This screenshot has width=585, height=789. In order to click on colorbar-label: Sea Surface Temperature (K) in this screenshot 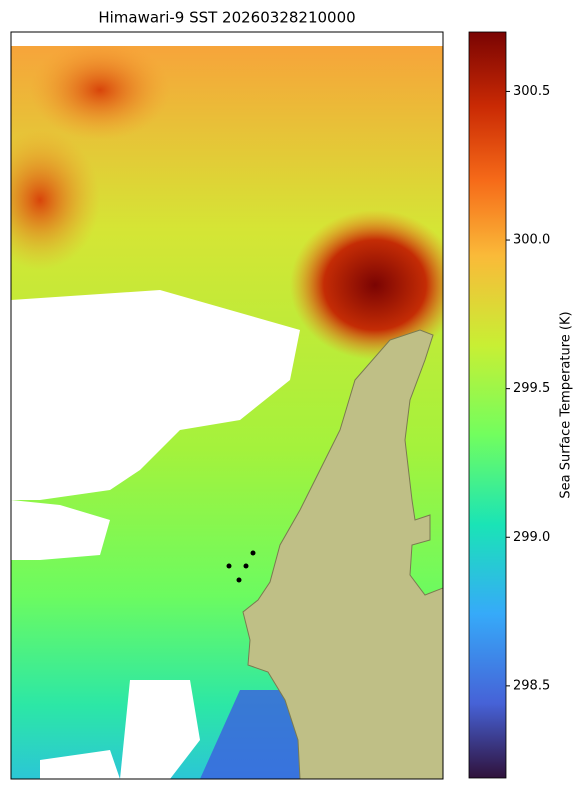, I will do `click(566, 404)`.